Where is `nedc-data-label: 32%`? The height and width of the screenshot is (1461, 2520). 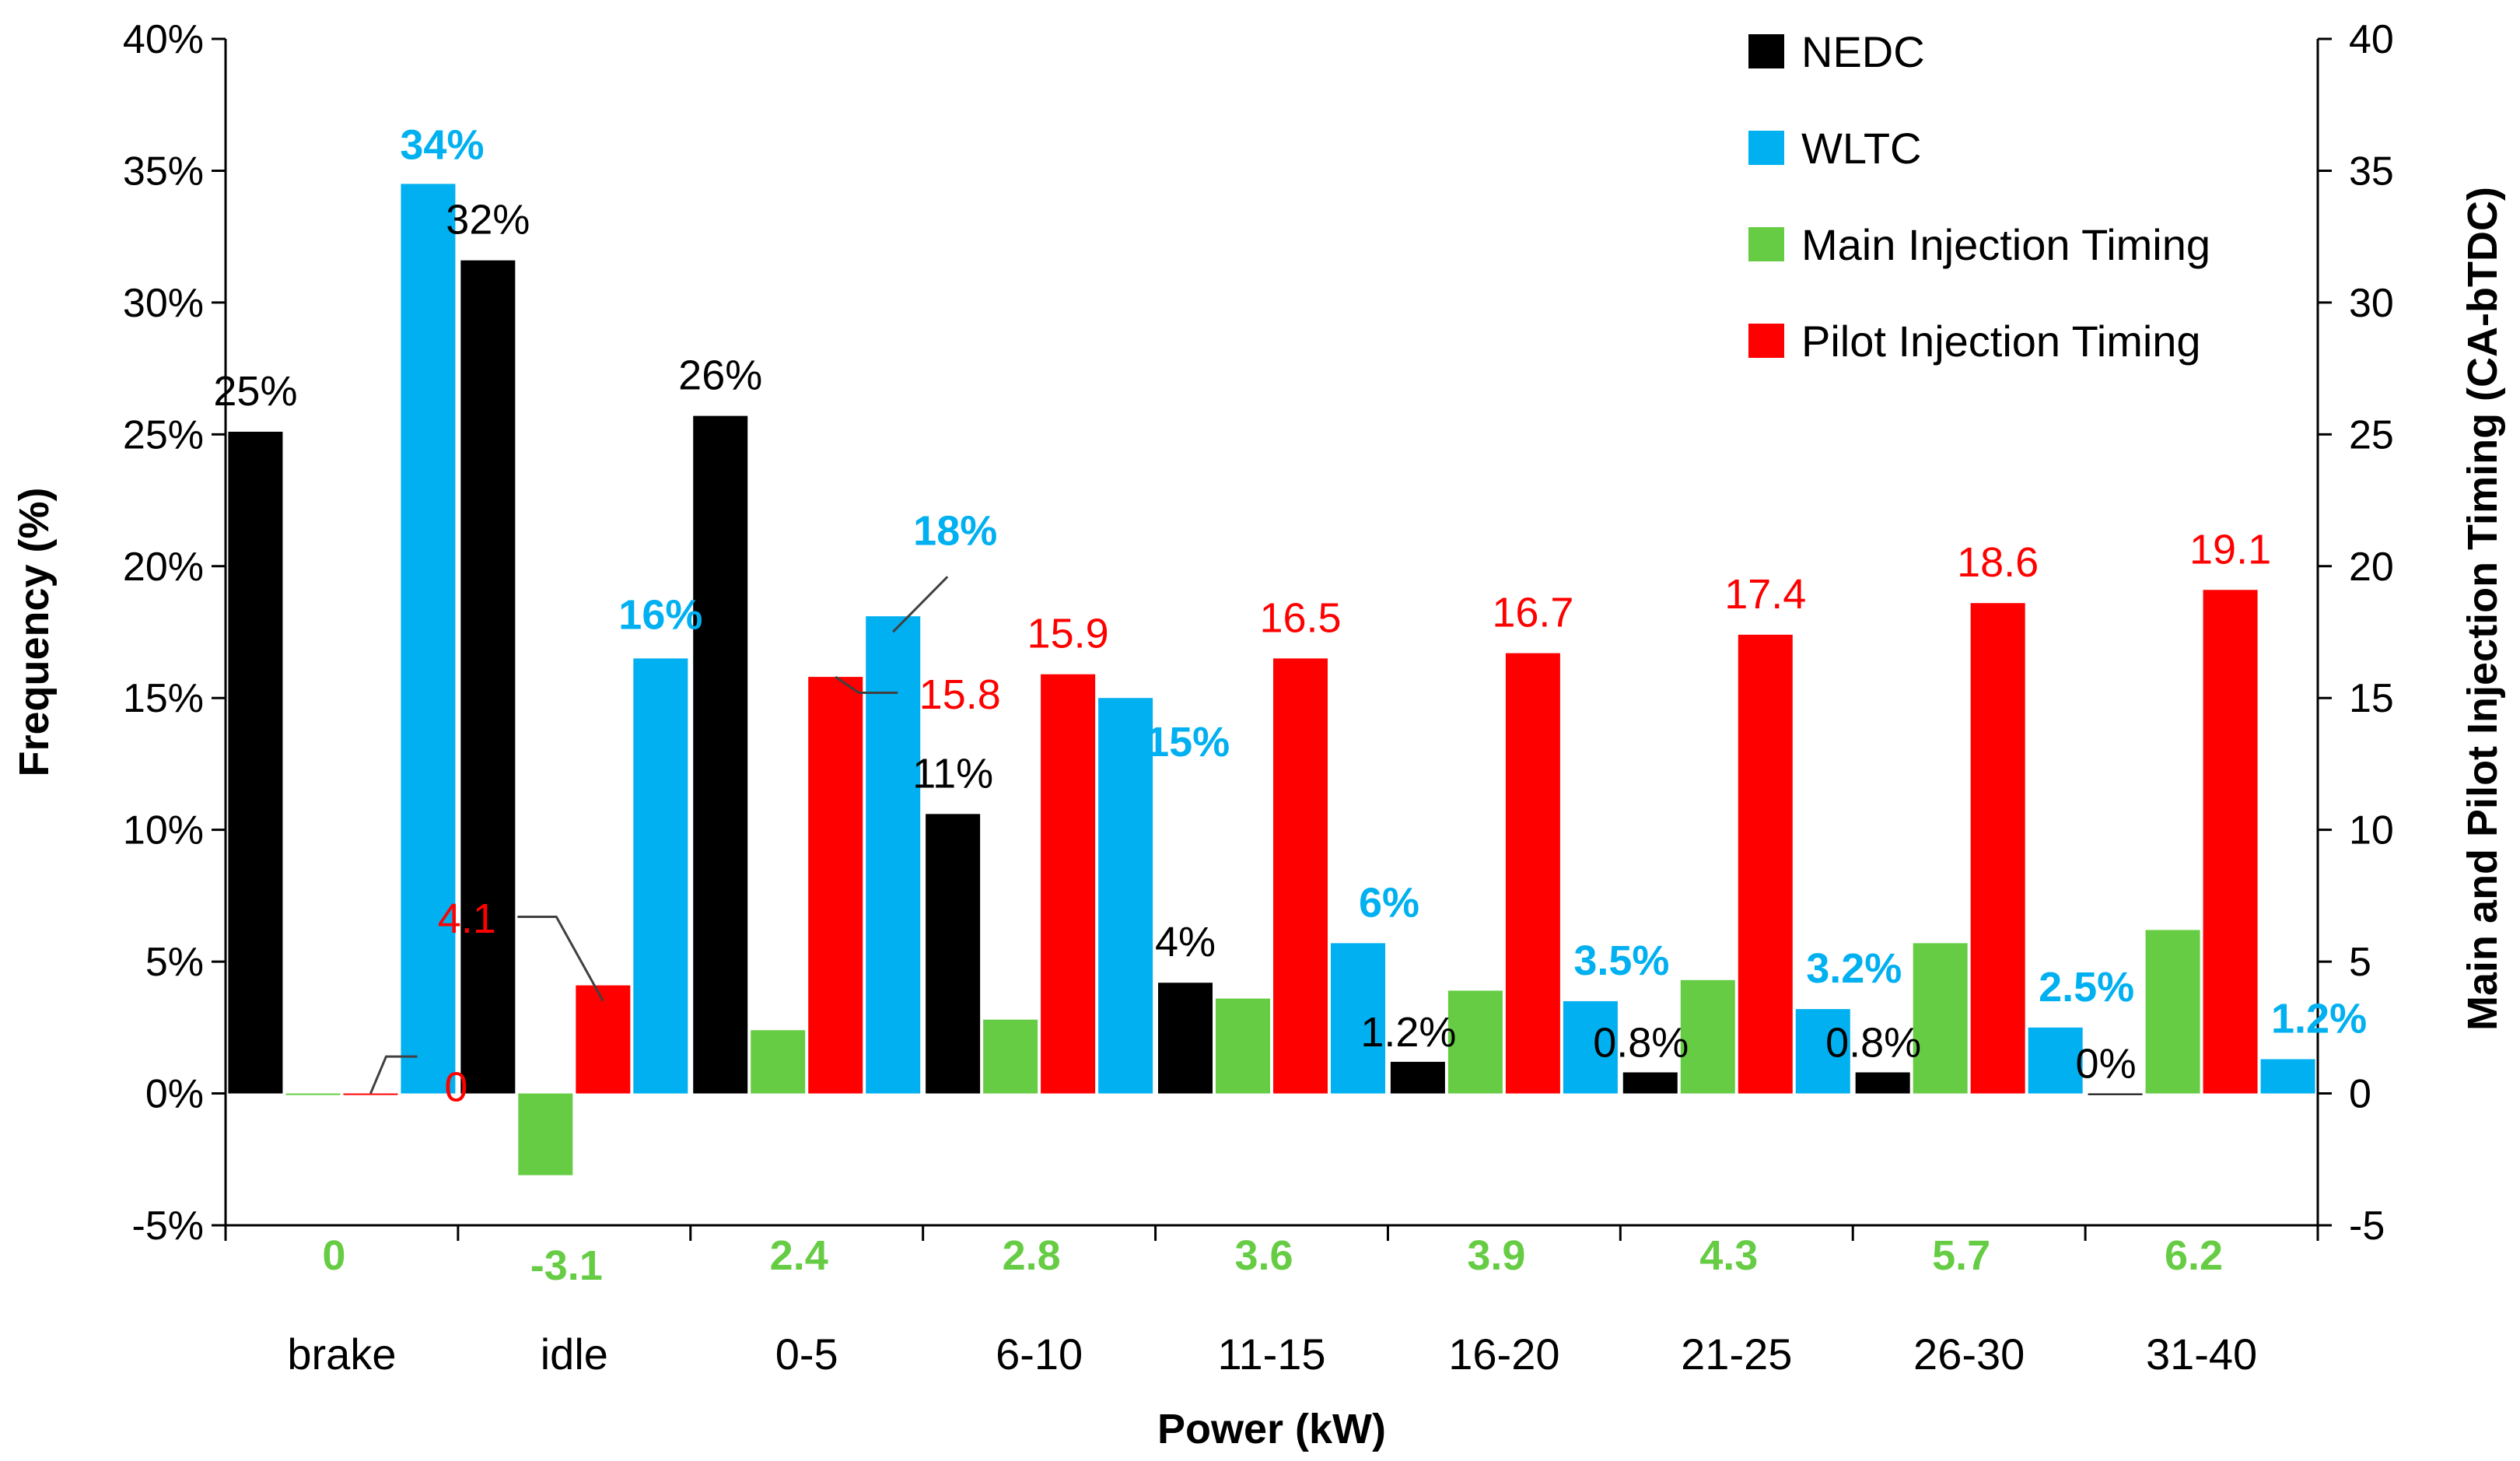
nedc-data-label: 32% is located at coordinates (488, 220).